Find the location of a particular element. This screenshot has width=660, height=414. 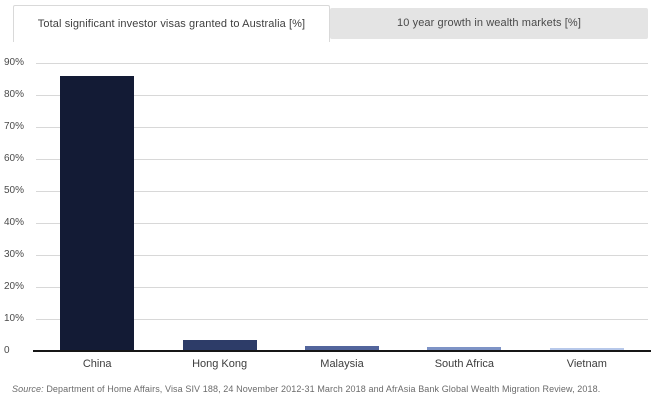

bar-china is located at coordinates (97, 213).